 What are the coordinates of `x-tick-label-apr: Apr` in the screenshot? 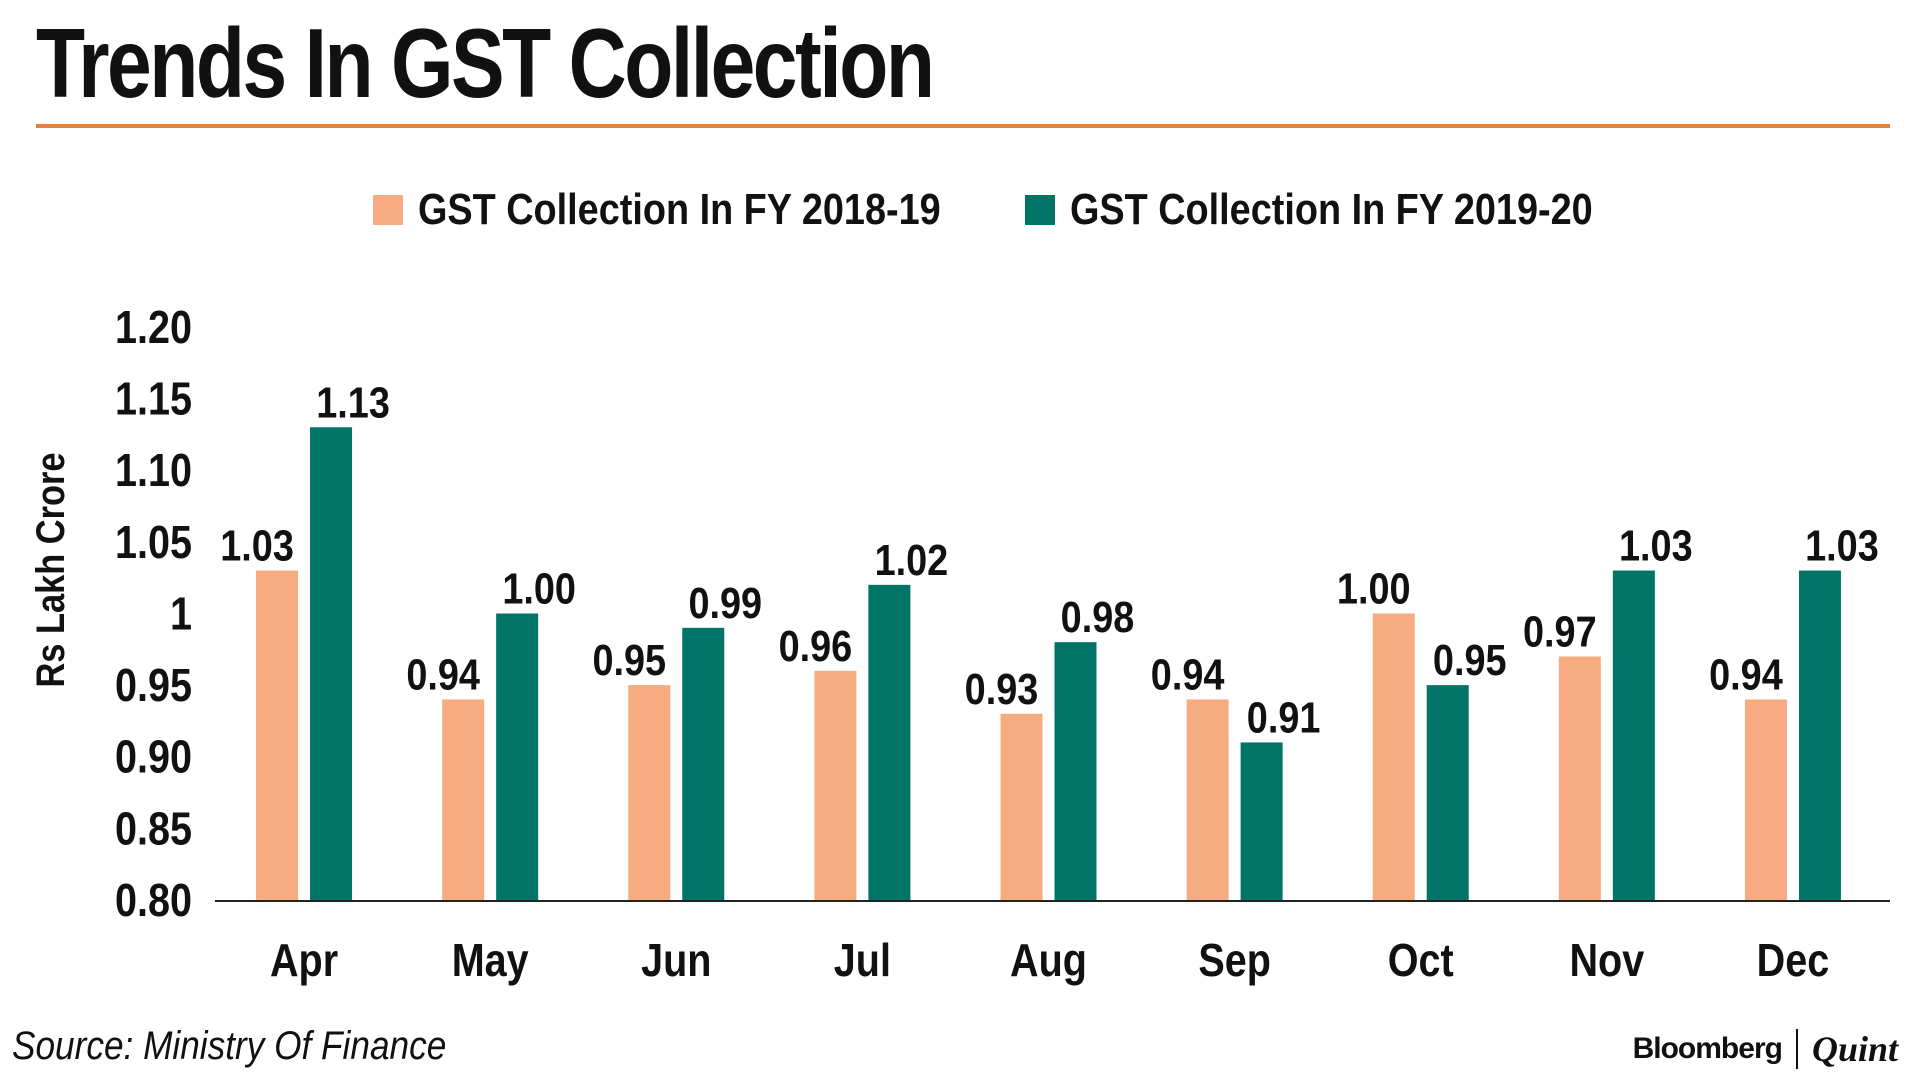 It's located at (304, 960).